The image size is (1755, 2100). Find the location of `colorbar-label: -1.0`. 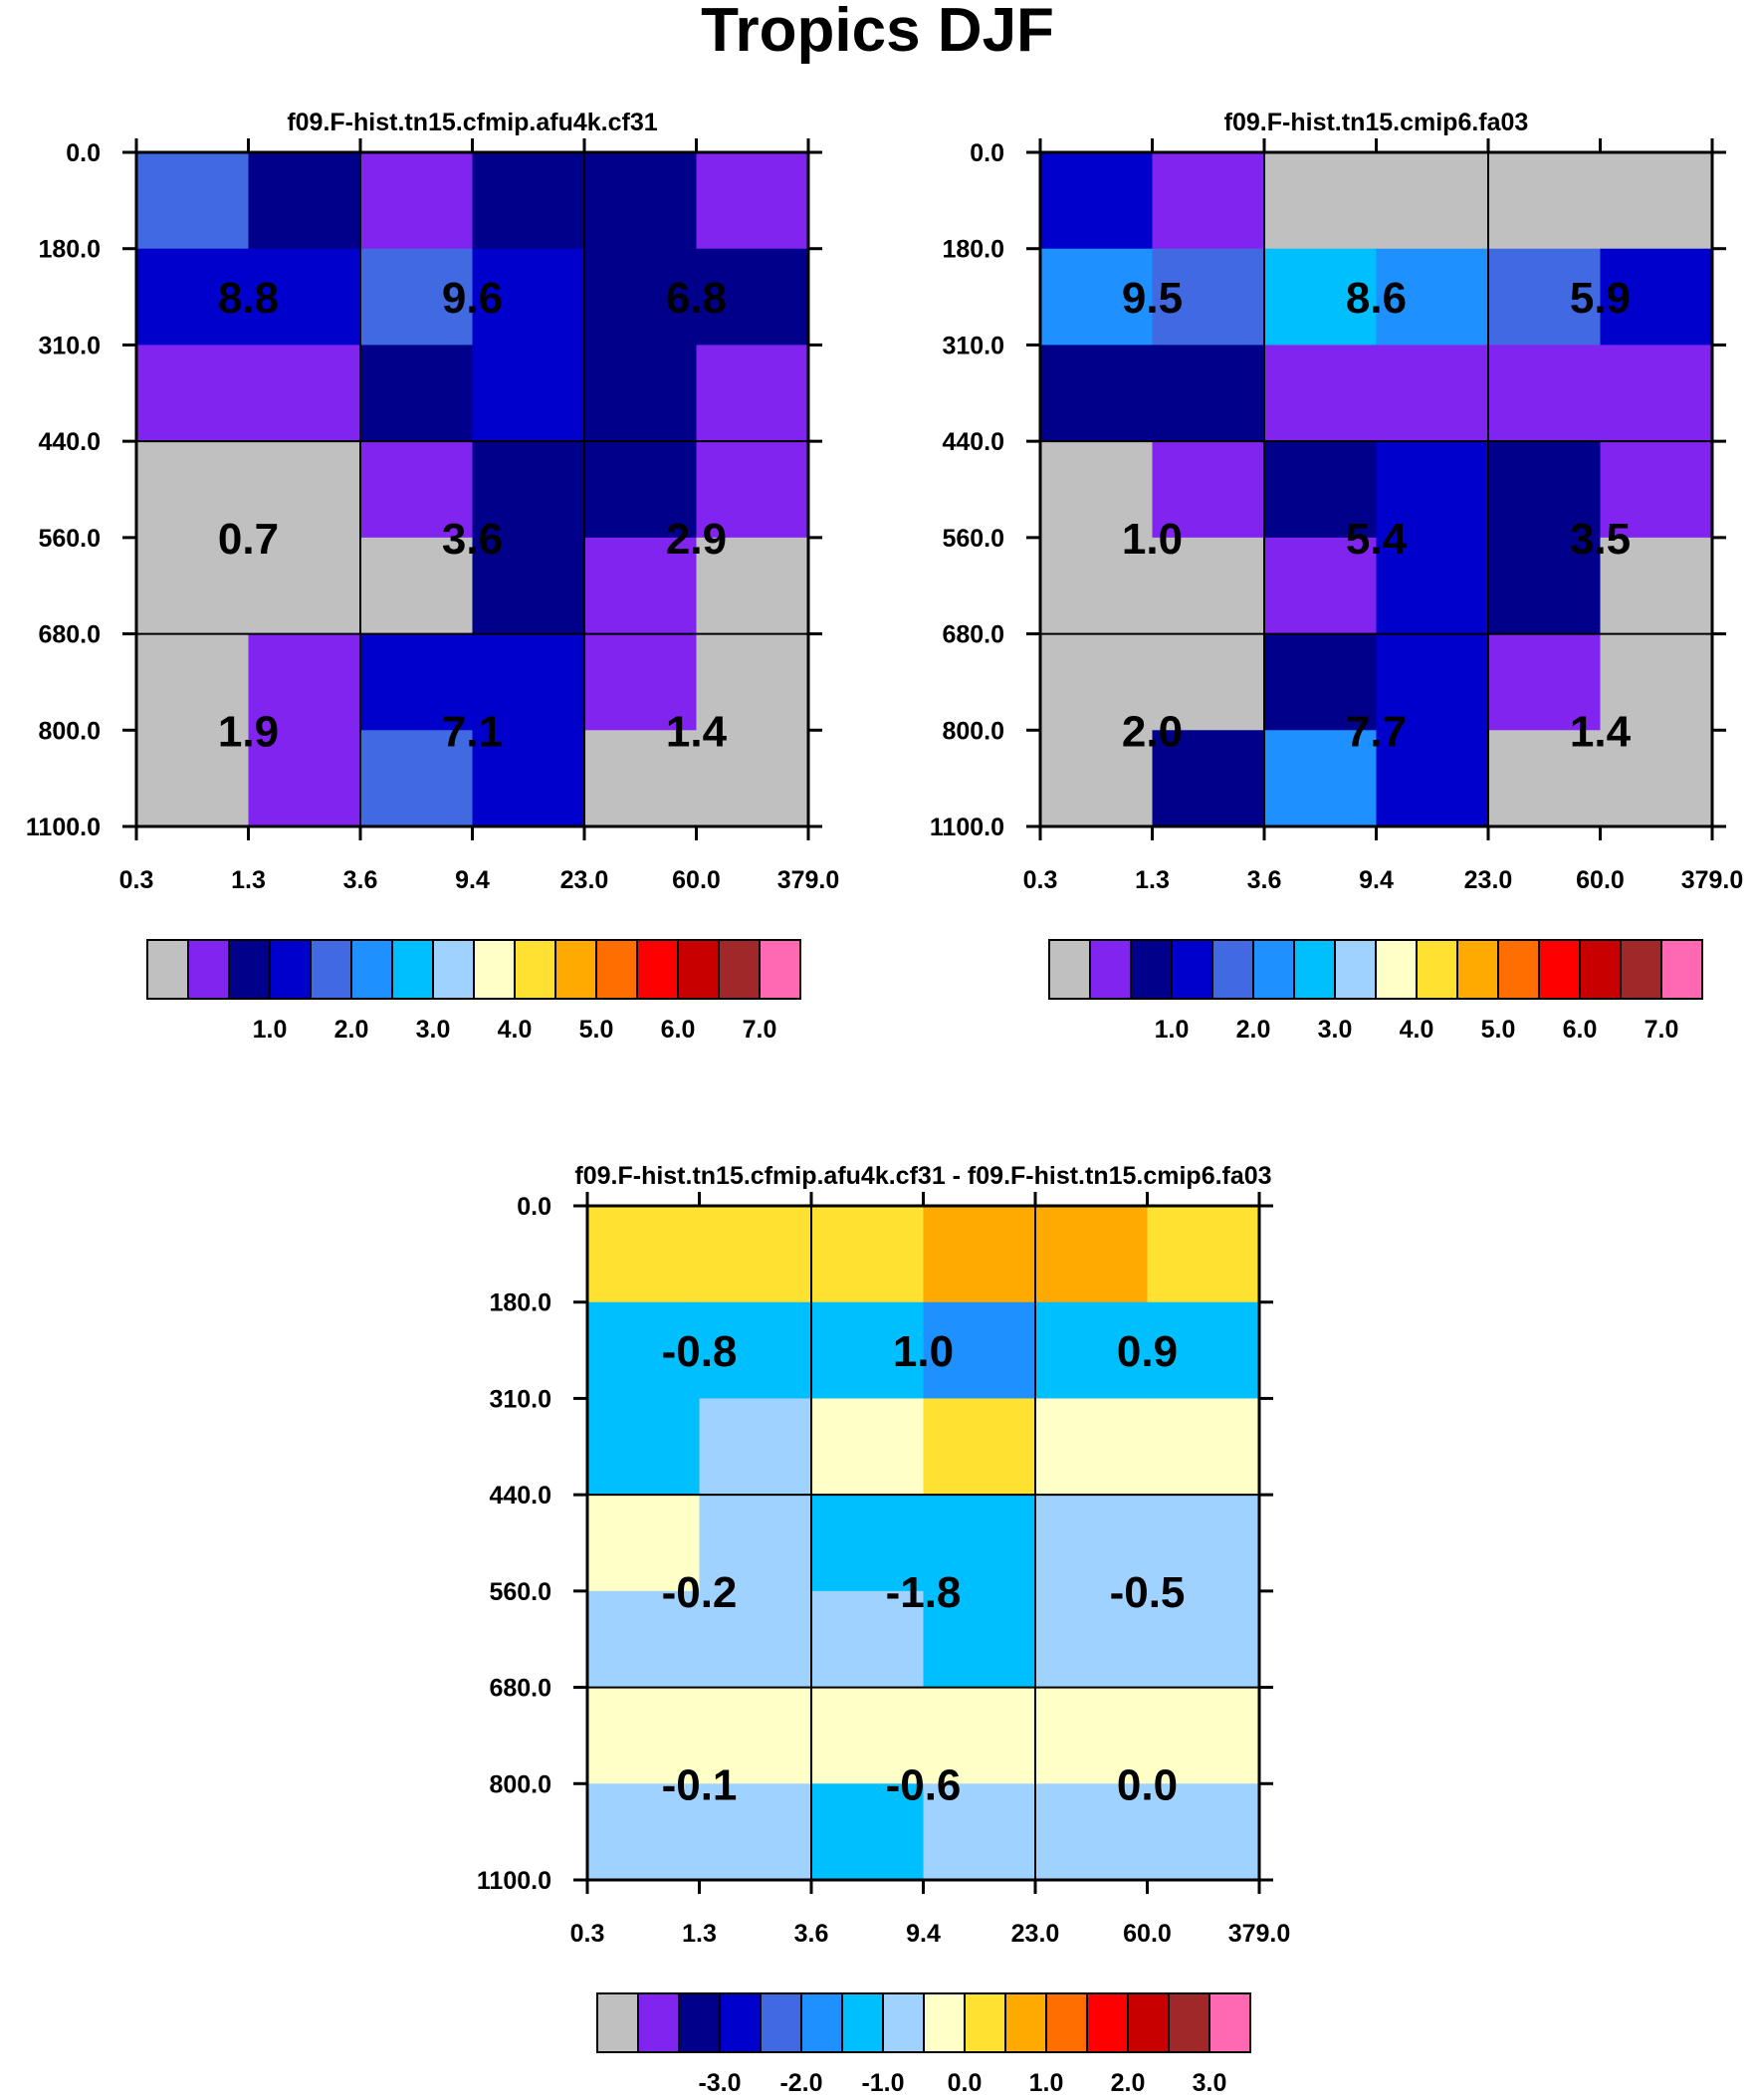

colorbar-label: -1.0 is located at coordinates (882, 2083).